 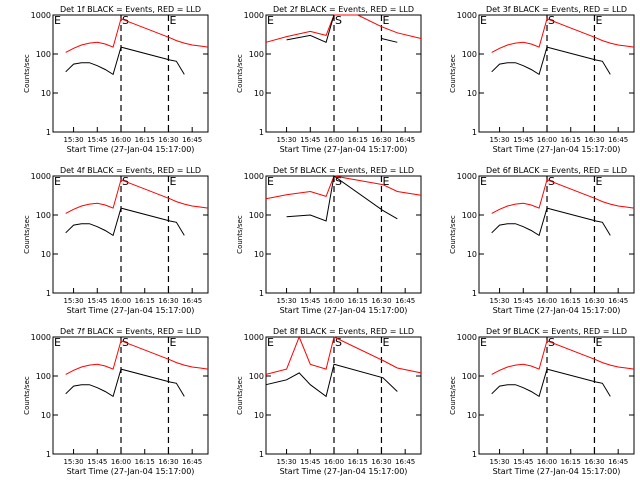 I want to click on panel-title: Det 4f BLACK = Events, RED = LLD, so click(x=130, y=170).